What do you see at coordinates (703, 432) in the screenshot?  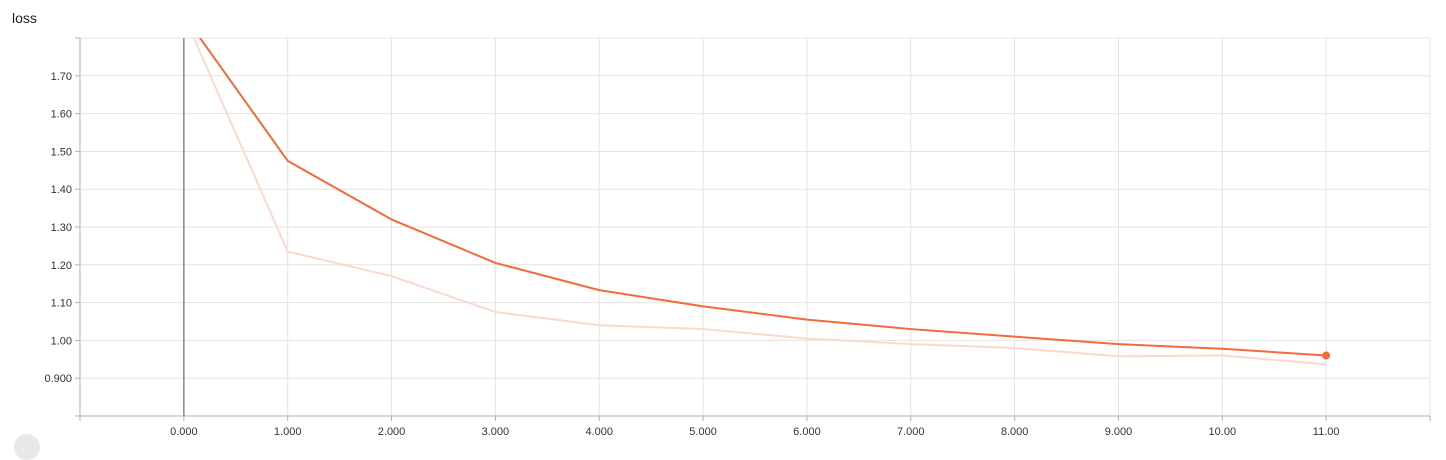 I see `x-tick-label: 5.000` at bounding box center [703, 432].